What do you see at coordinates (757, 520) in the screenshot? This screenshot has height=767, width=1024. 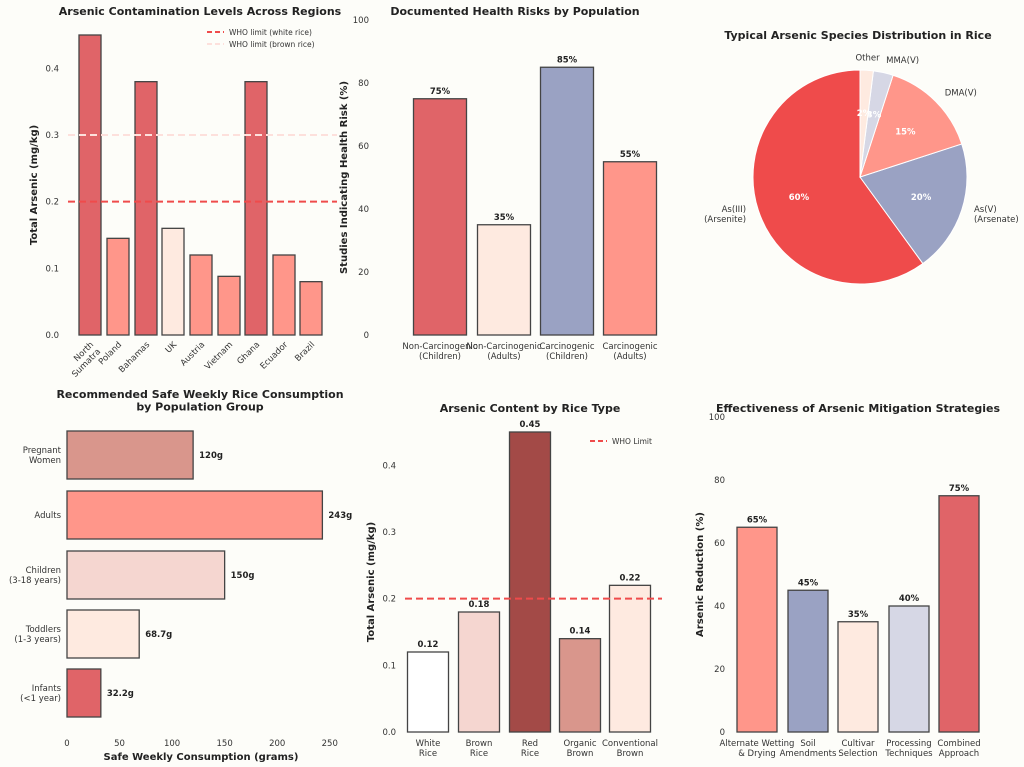 I see `data-label: 65%` at bounding box center [757, 520].